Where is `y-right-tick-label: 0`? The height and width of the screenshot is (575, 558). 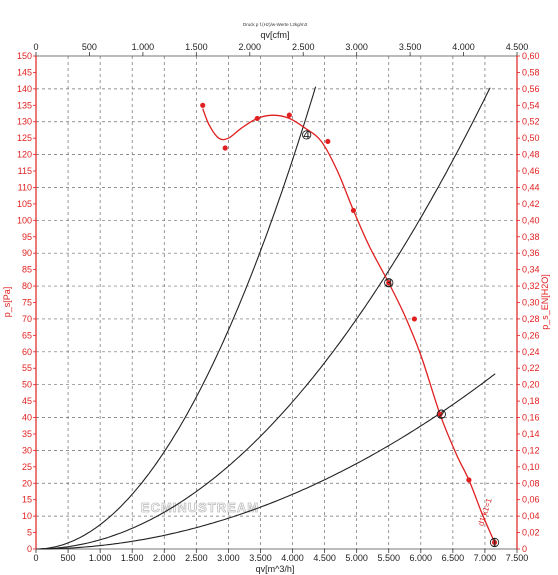 y-right-tick-label: 0 is located at coordinates (524, 549).